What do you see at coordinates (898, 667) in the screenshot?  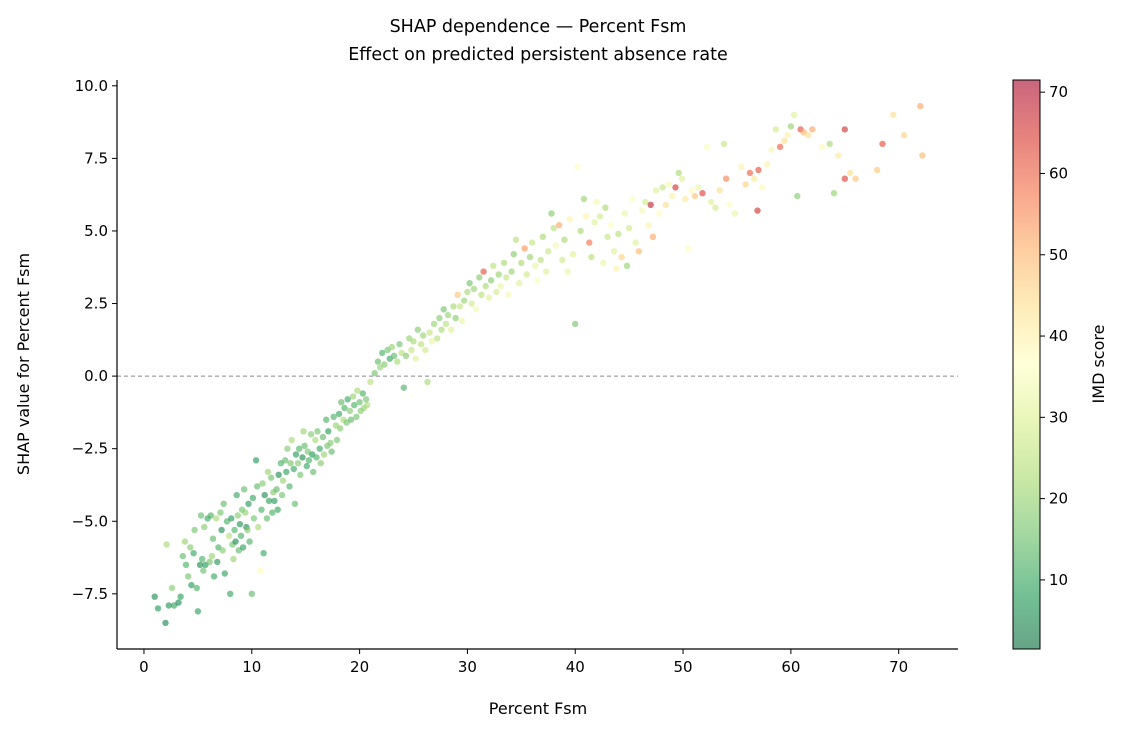 I see `x-tick-label: 70` at bounding box center [898, 667].